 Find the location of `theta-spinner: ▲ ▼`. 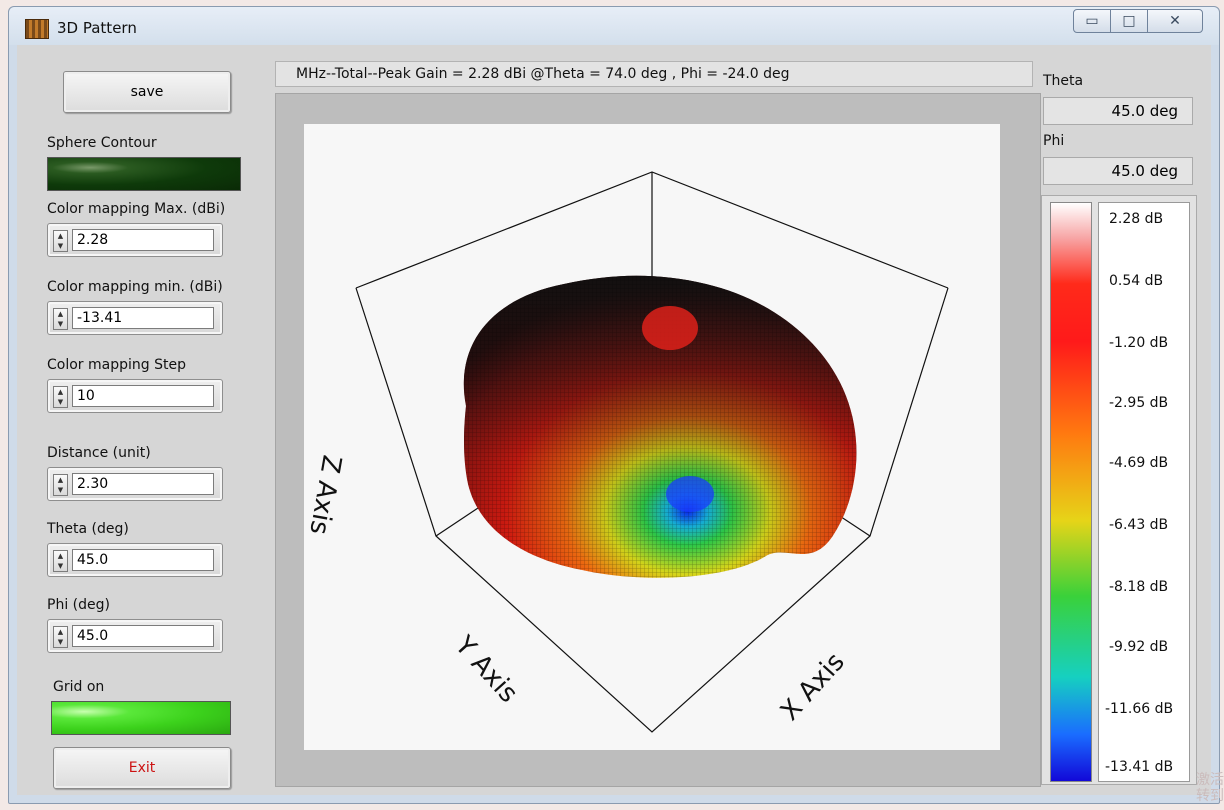

theta-spinner: ▲ ▼ is located at coordinates (60, 561).